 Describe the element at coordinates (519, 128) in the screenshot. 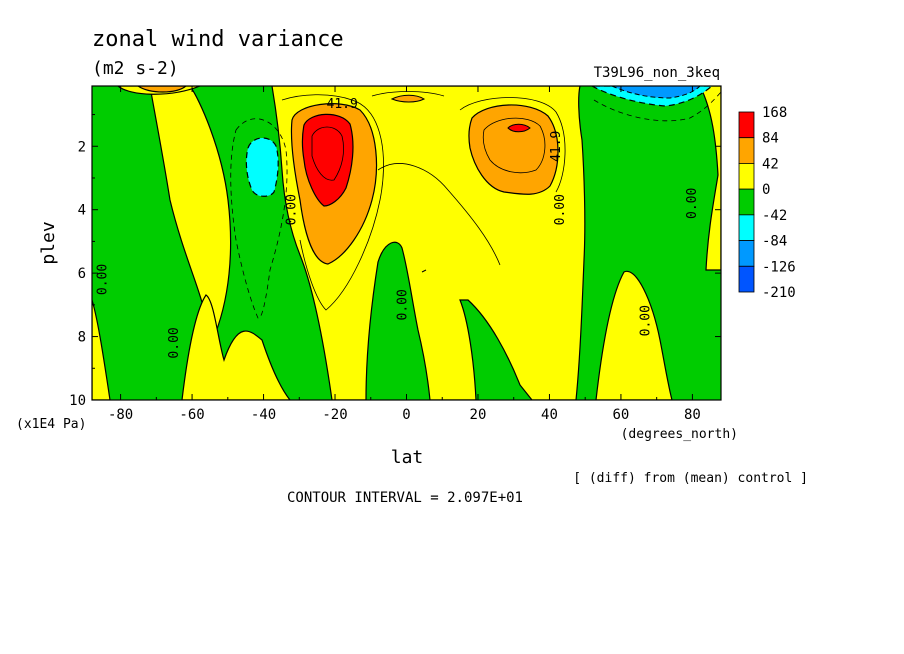

I see `red-region-northern-max` at that location.